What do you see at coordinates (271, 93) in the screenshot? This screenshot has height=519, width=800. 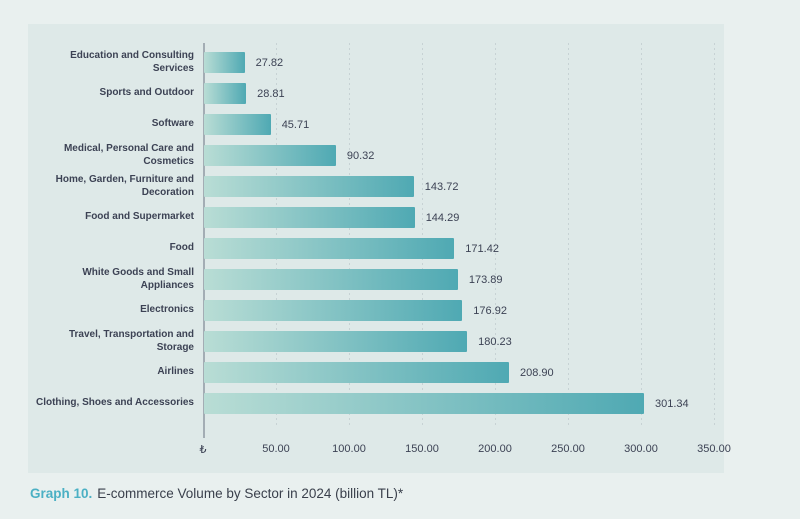 I see `value-label: 28.81` at bounding box center [271, 93].